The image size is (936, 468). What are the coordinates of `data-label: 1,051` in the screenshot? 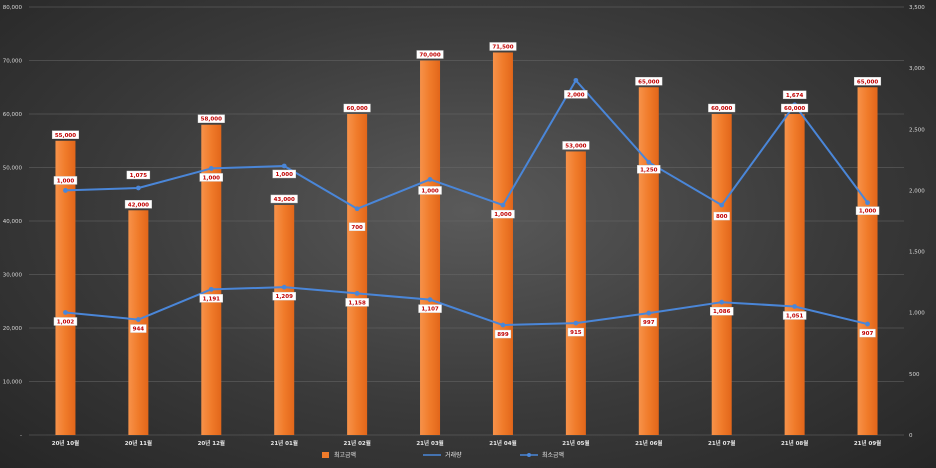 It's located at (795, 316).